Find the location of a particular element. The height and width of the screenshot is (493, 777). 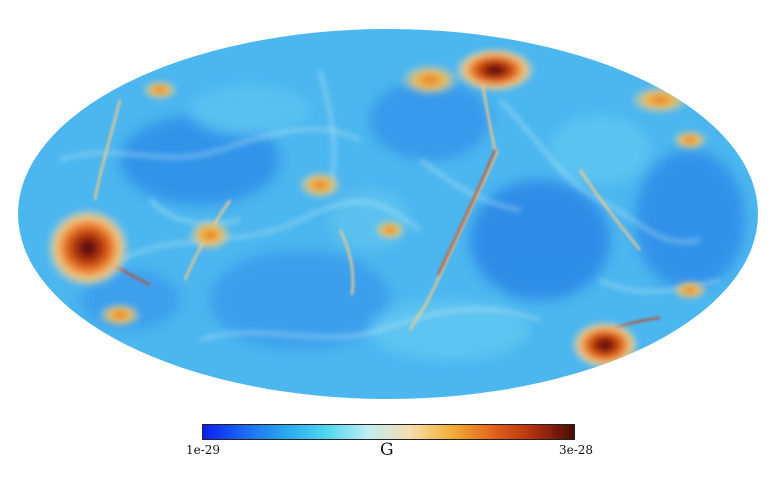

colorbar-quantity-label: G is located at coordinates (387, 450).